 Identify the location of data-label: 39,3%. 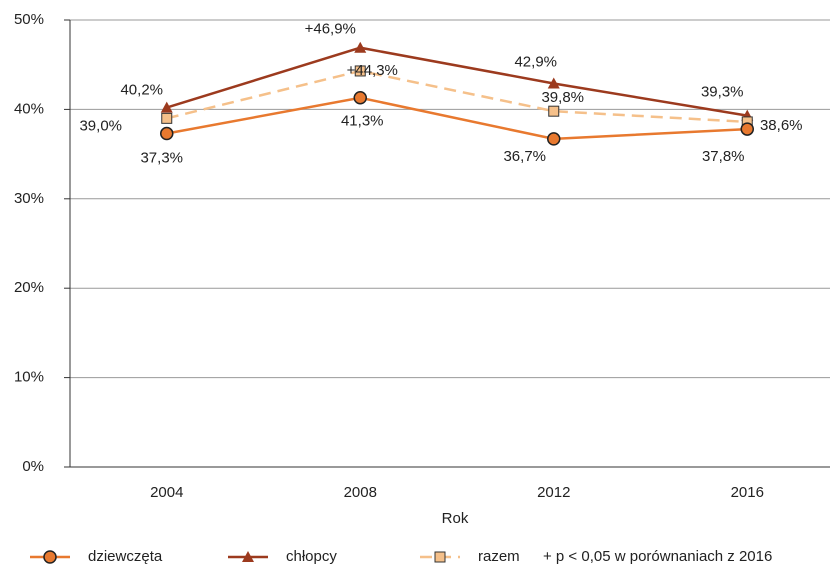
(722, 92).